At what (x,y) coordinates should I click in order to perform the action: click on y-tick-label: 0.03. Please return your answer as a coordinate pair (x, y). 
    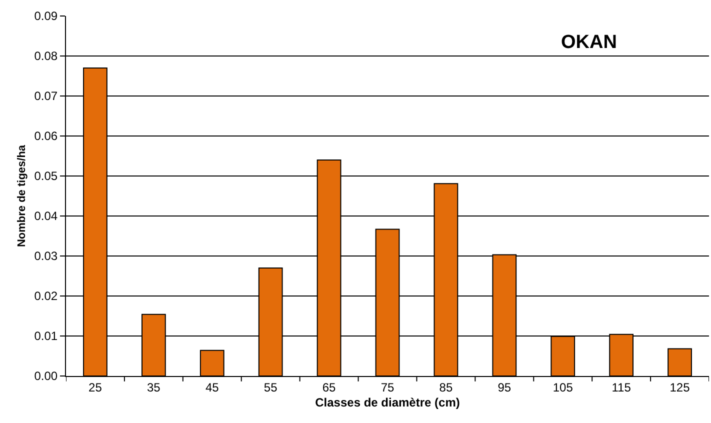
    Looking at the image, I should click on (46, 256).